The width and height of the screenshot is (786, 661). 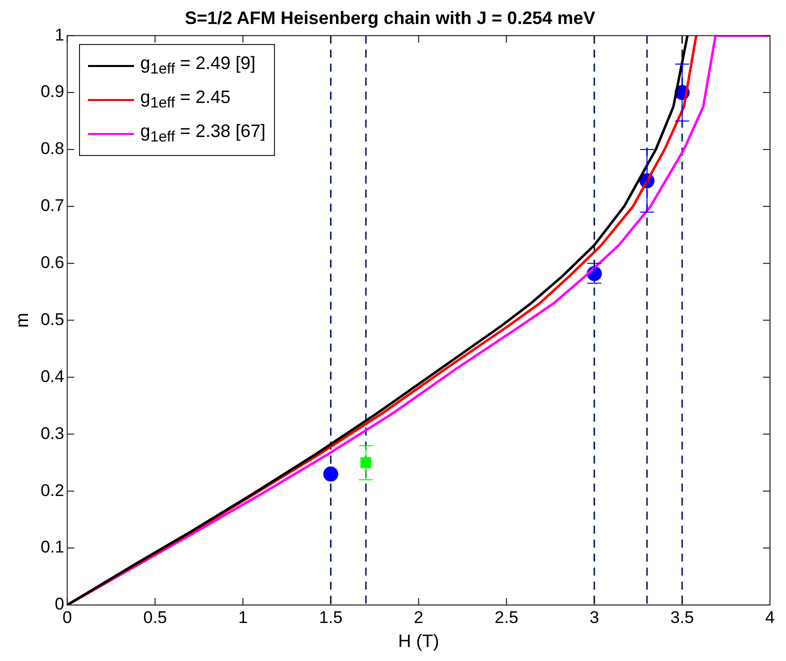 I want to click on x-tick-label: 3, so click(x=595, y=617).